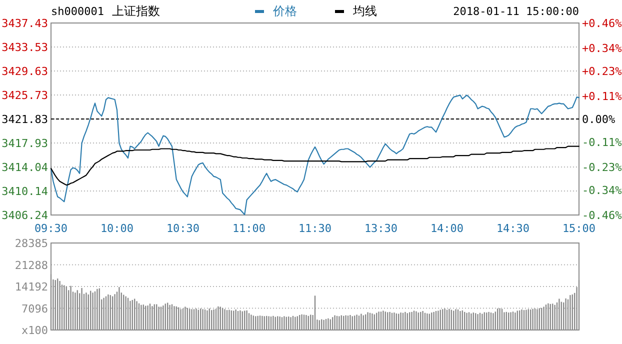 The height and width of the screenshot is (344, 622). What do you see at coordinates (117, 228) in the screenshot?
I see `x-tick-label: 10:00` at bounding box center [117, 228].